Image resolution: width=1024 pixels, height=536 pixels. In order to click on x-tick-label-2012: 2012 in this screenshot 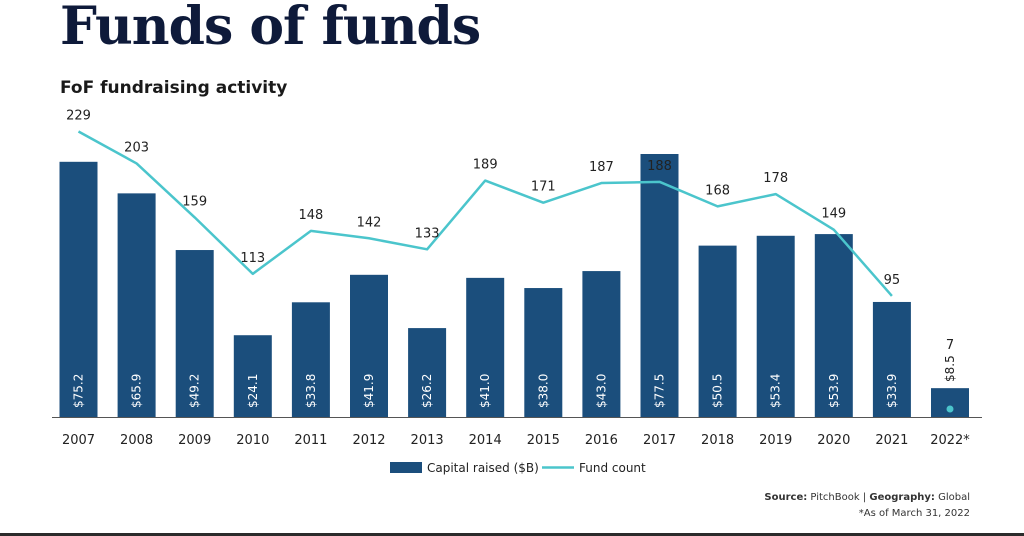, I will do `click(368, 440)`.